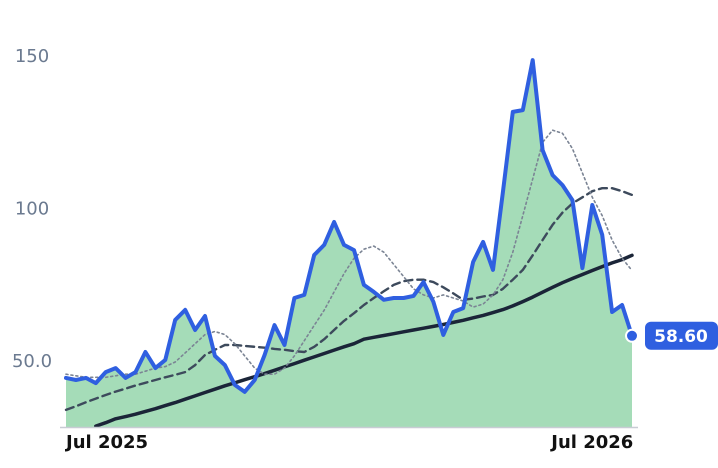 The height and width of the screenshot is (468, 718). I want to click on last-point, so click(632, 335).